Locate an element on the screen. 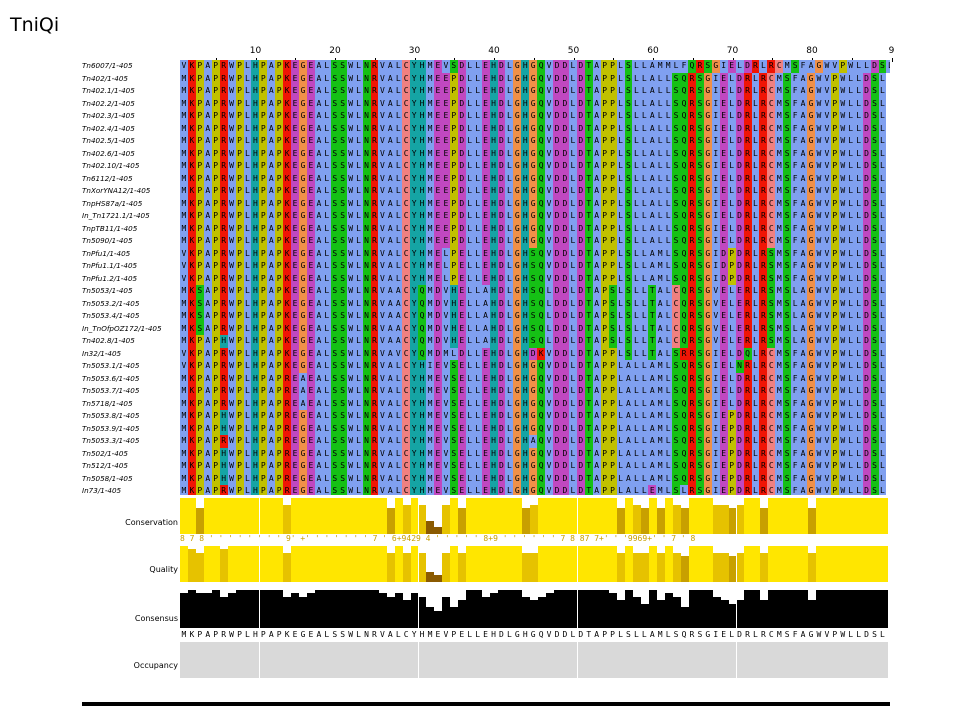 This screenshot has height=720, width=960. residue: K is located at coordinates (191, 178).